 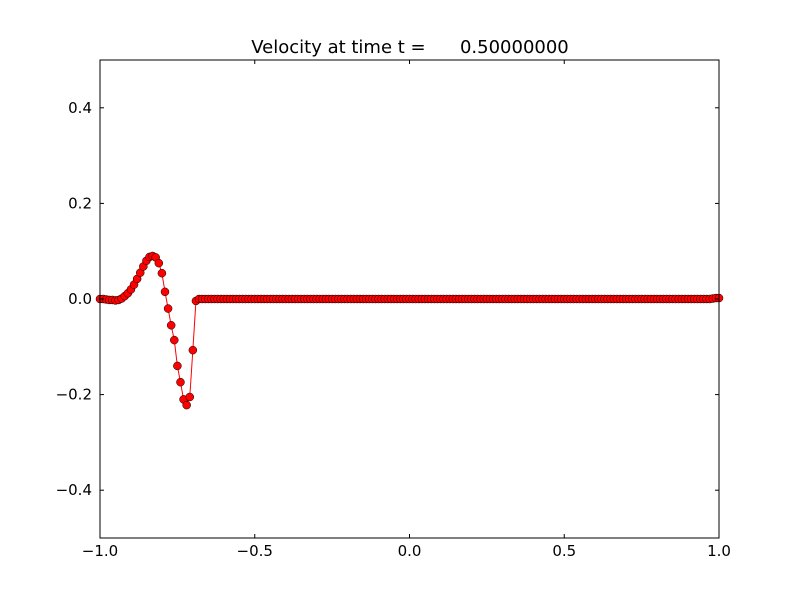 I want to click on y-tick-label: −0.4, so click(x=74, y=490).